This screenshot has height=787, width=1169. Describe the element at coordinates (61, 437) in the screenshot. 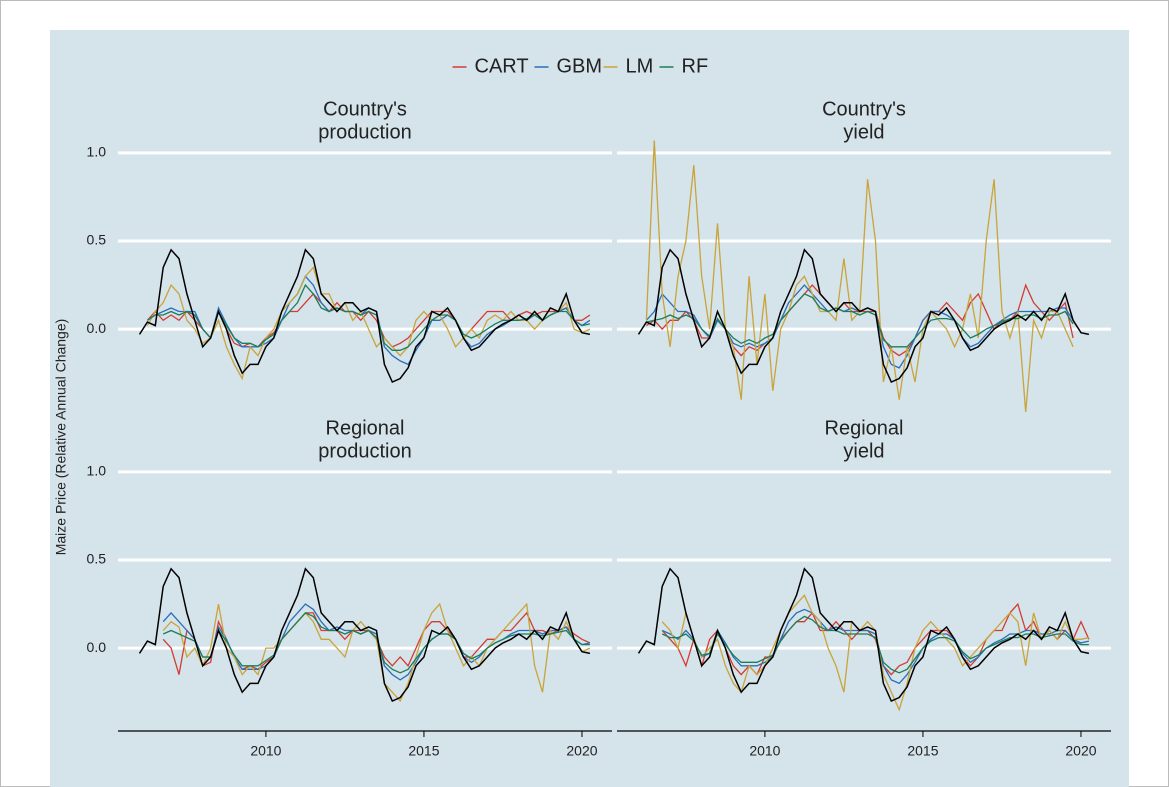

I see `y-axis-label: Maize Price (Relative Annual Change)` at that location.